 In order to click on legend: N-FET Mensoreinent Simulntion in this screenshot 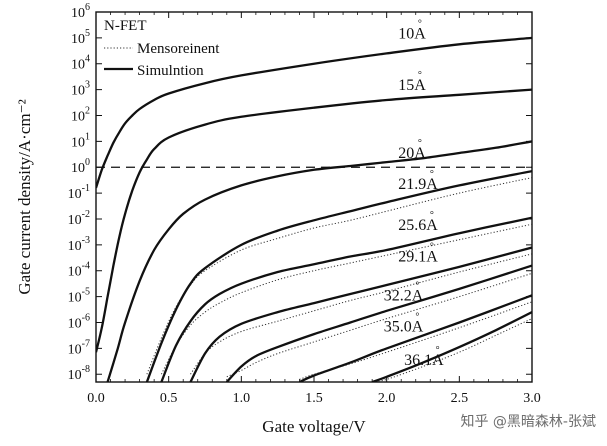, I will do `click(162, 48)`.